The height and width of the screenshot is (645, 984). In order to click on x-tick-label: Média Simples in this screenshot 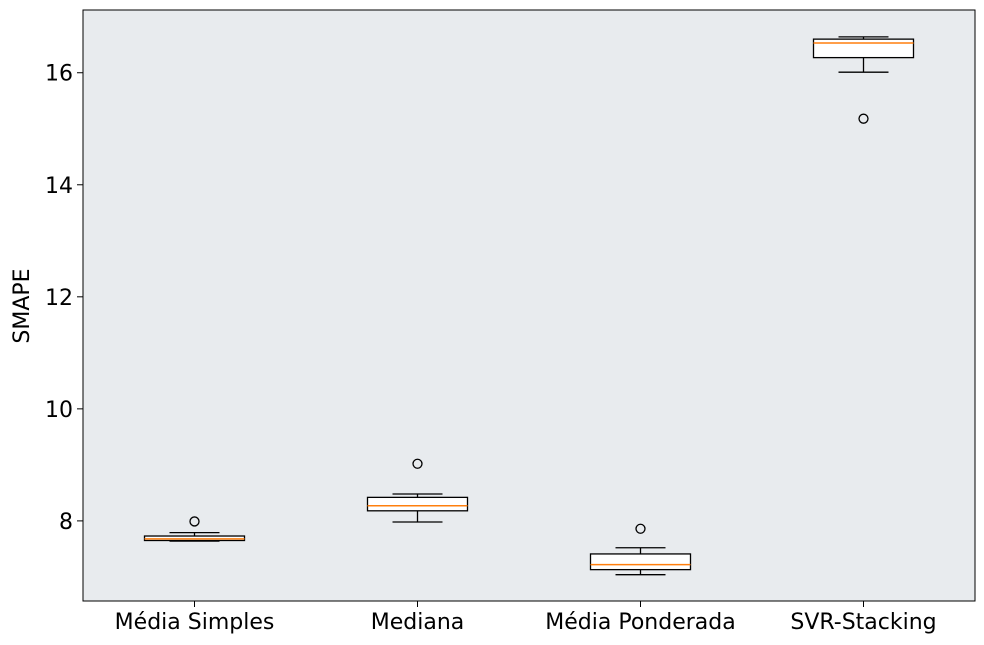, I will do `click(195, 622)`.